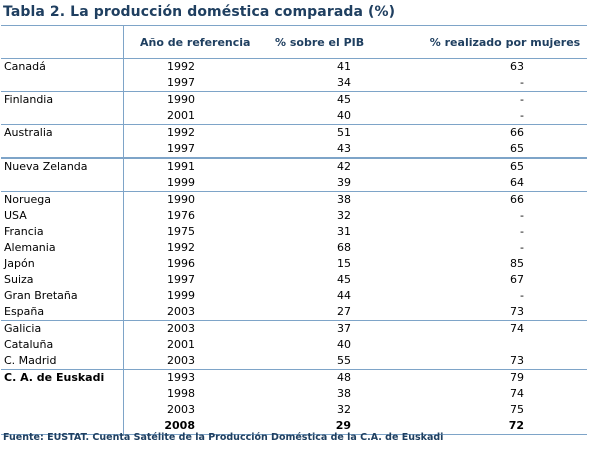  What do you see at coordinates (62, 296) in the screenshot?
I see `country-cell: Gran Bretaña` at bounding box center [62, 296].